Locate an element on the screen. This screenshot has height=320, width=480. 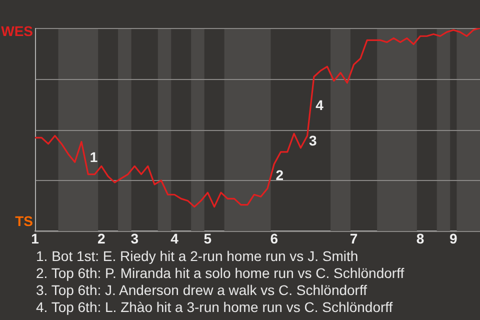
text: 2. Top 6th: P. Miranda hit a solo home run vs C. Schlöndorff is located at coordinates (221, 273).